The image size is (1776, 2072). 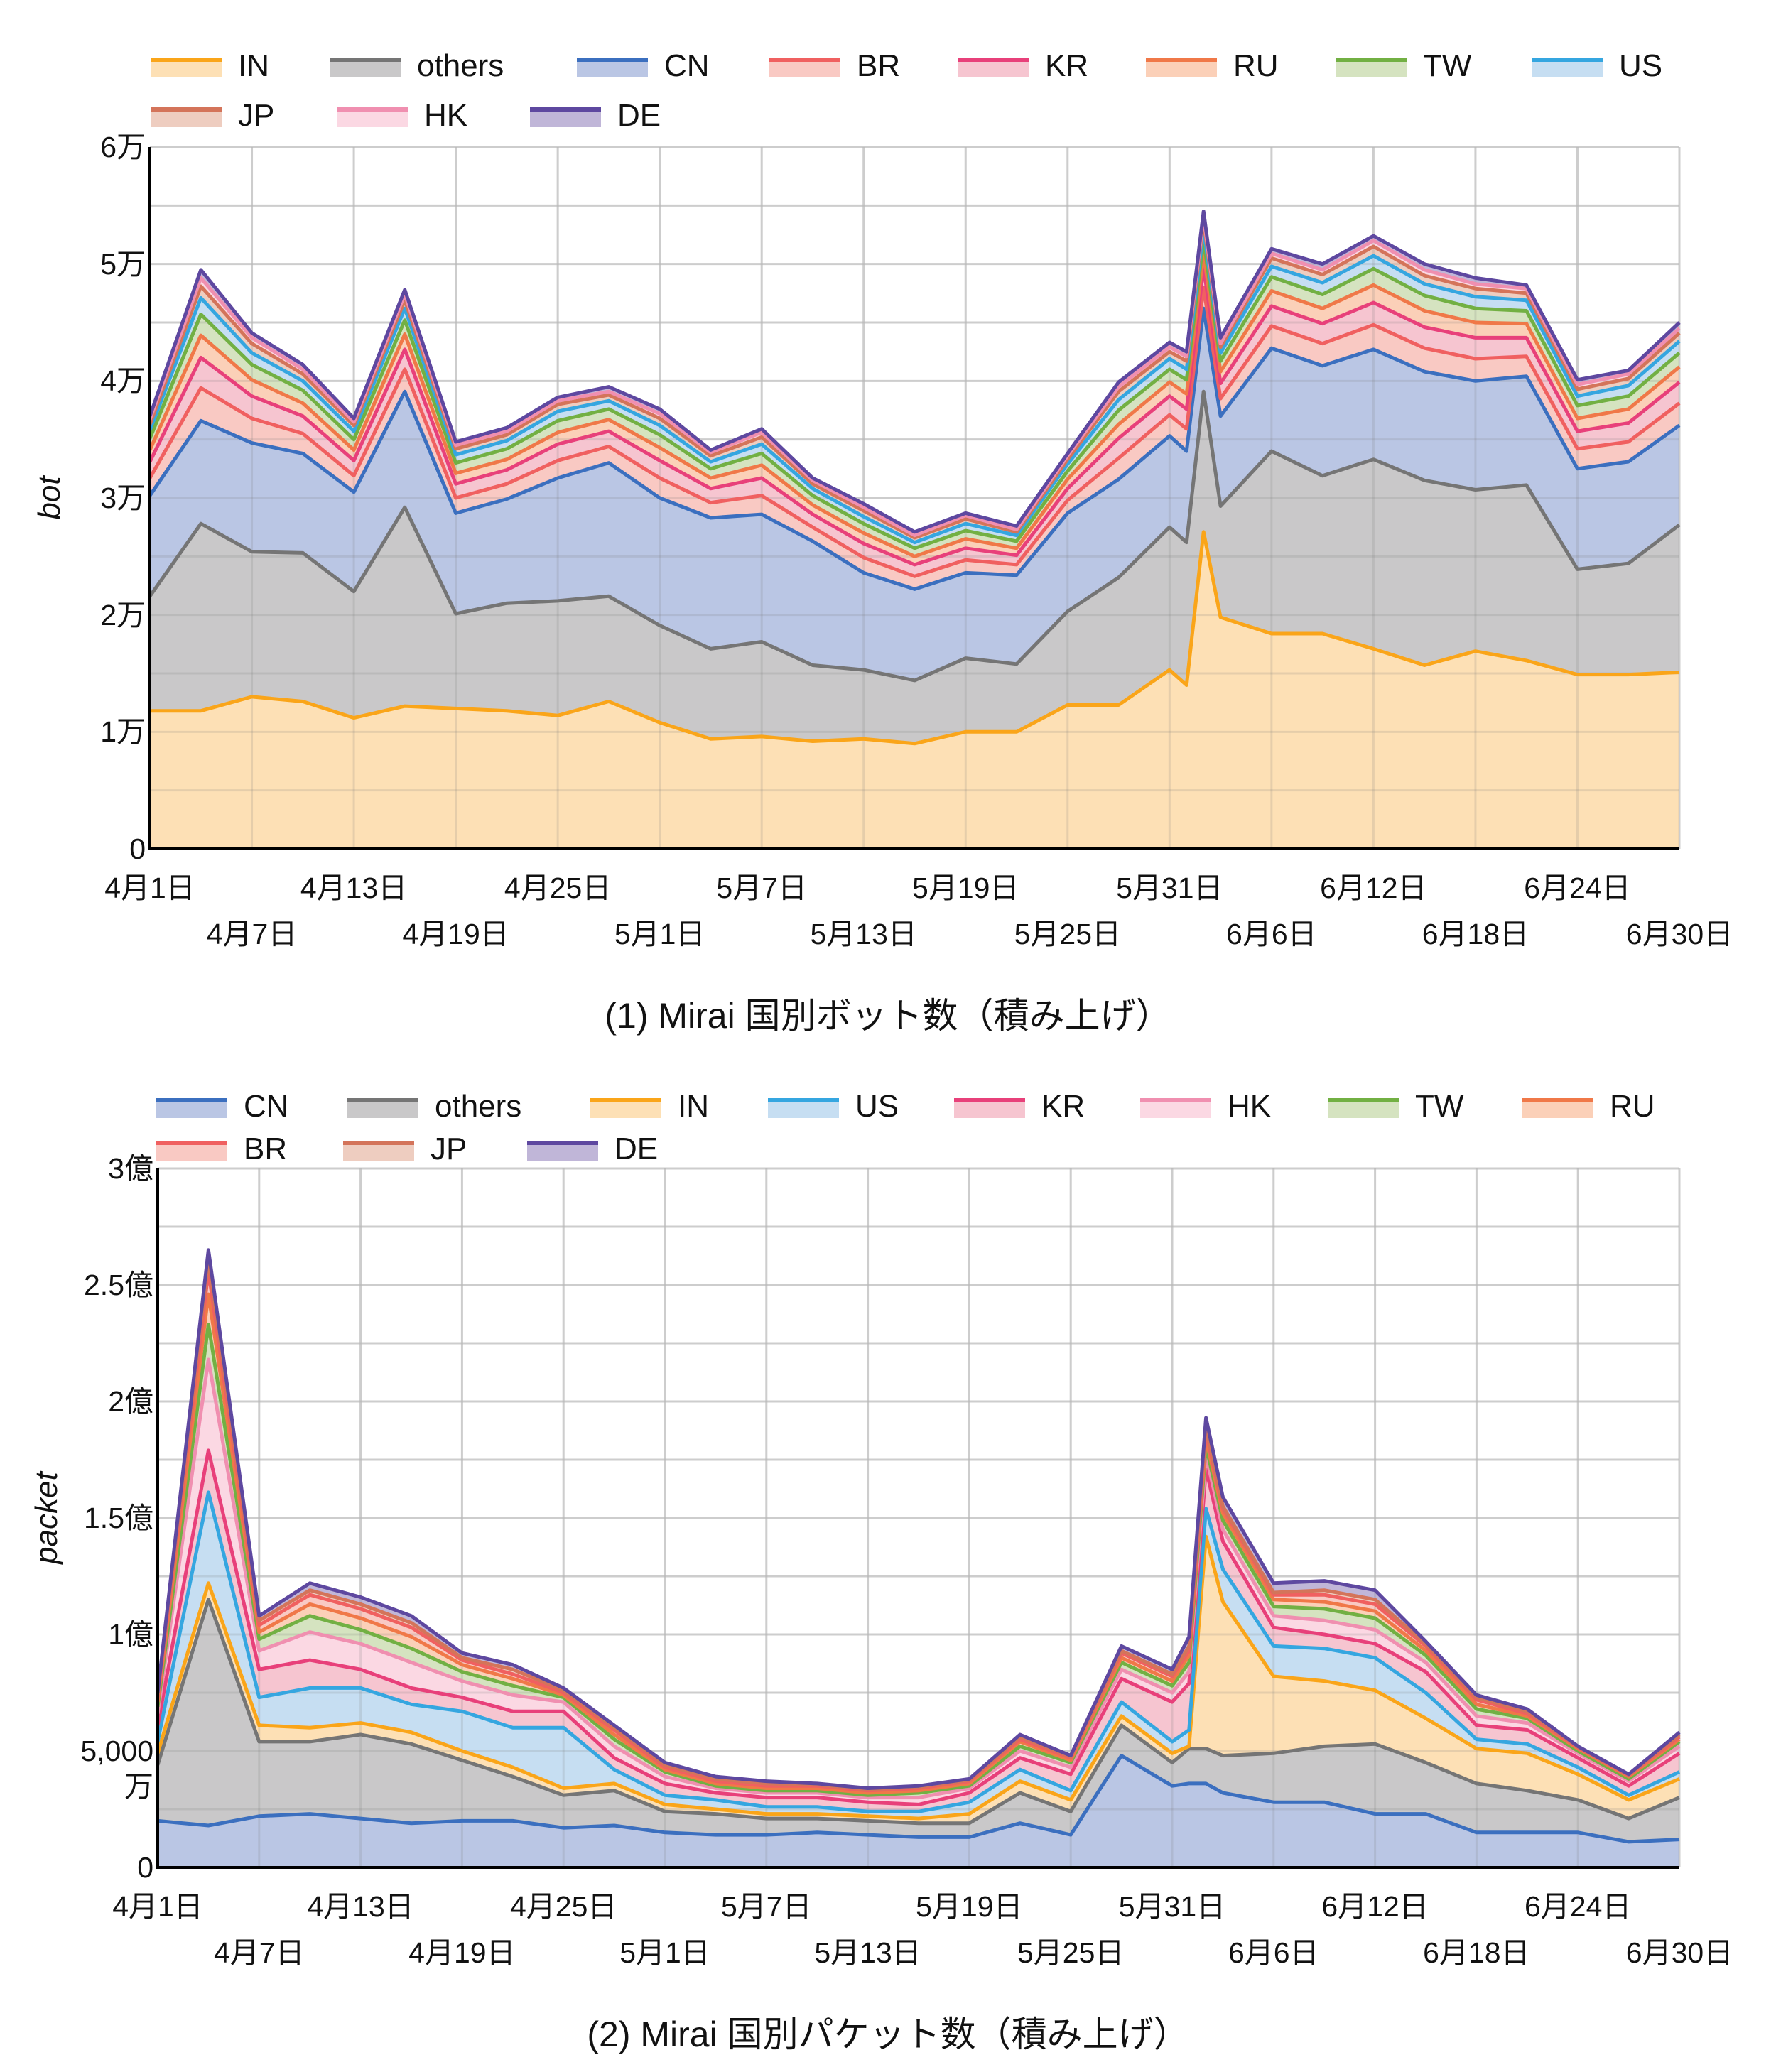 I want to click on area-cn, so click(x=919, y=1811).